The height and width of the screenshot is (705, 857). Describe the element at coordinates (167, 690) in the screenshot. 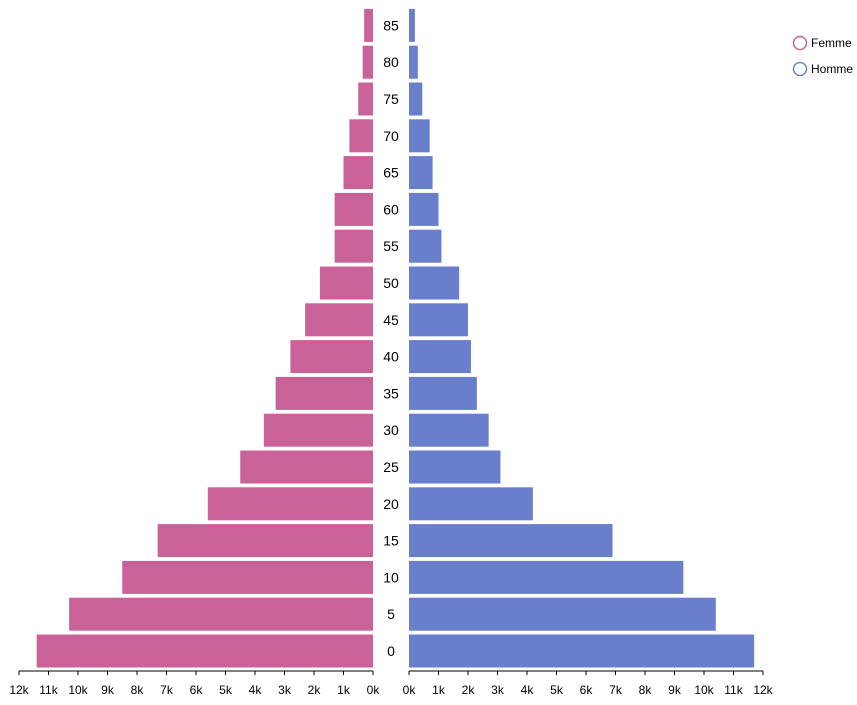

I see `left-tick-label: 7k` at that location.